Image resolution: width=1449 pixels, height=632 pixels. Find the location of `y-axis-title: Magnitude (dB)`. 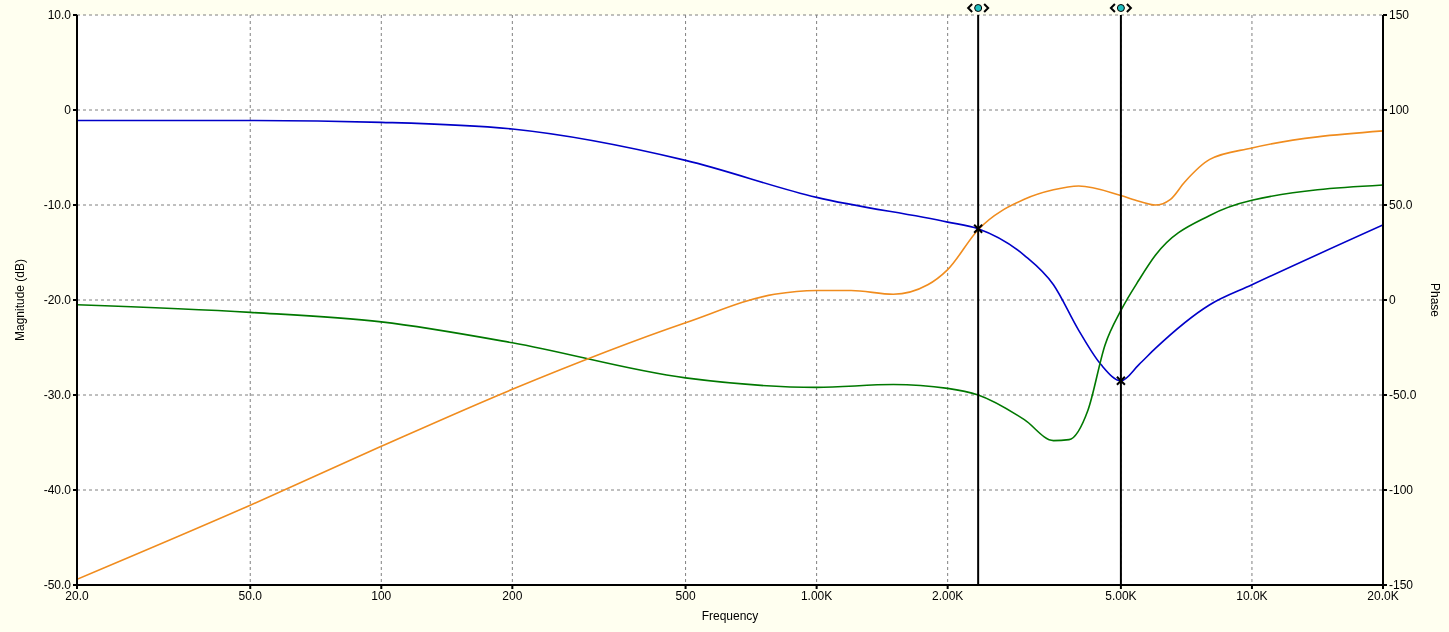

y-axis-title: Magnitude (dB) is located at coordinates (20, 300).